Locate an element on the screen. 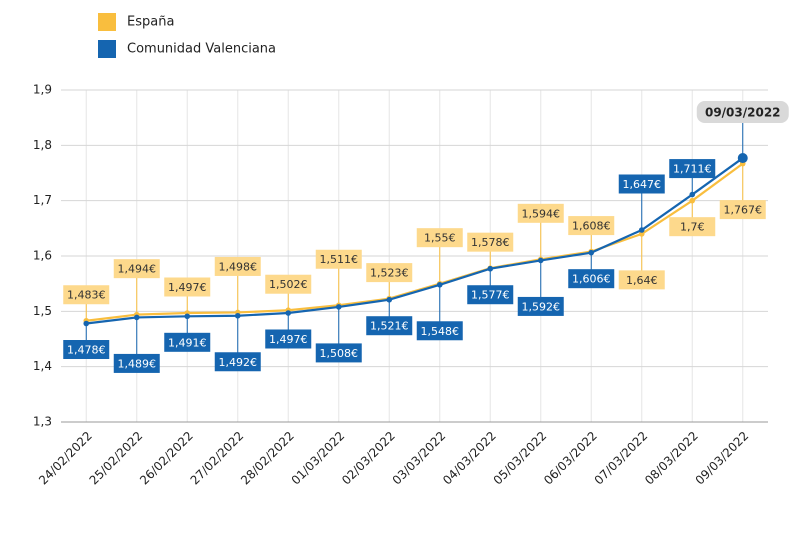  value-label: 1,594€ is located at coordinates (541, 213).